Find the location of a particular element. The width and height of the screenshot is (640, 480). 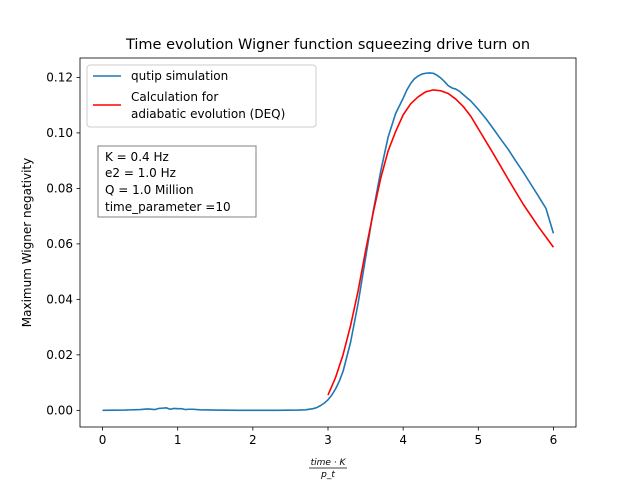

x-axis: 0 1 2 3 4 5 6 is located at coordinates (328, 437).